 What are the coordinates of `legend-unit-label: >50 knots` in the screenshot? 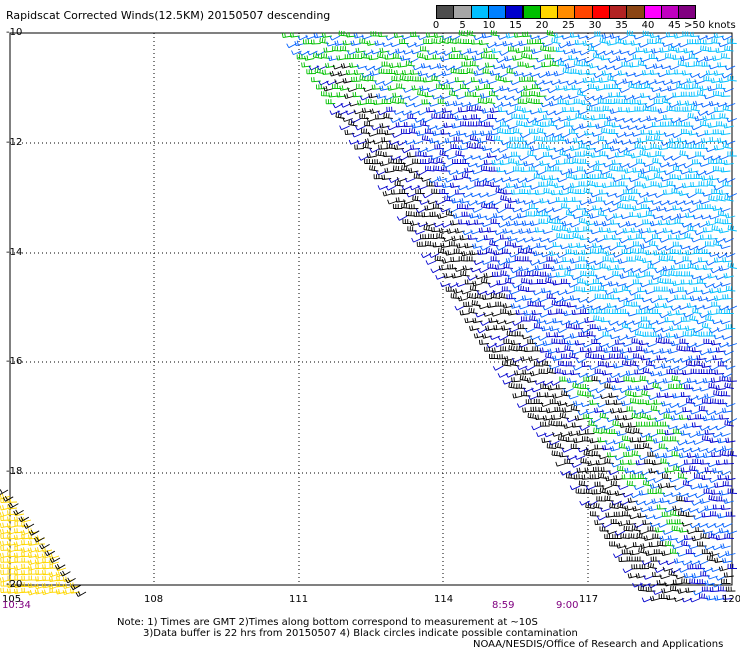 It's located at (710, 25).